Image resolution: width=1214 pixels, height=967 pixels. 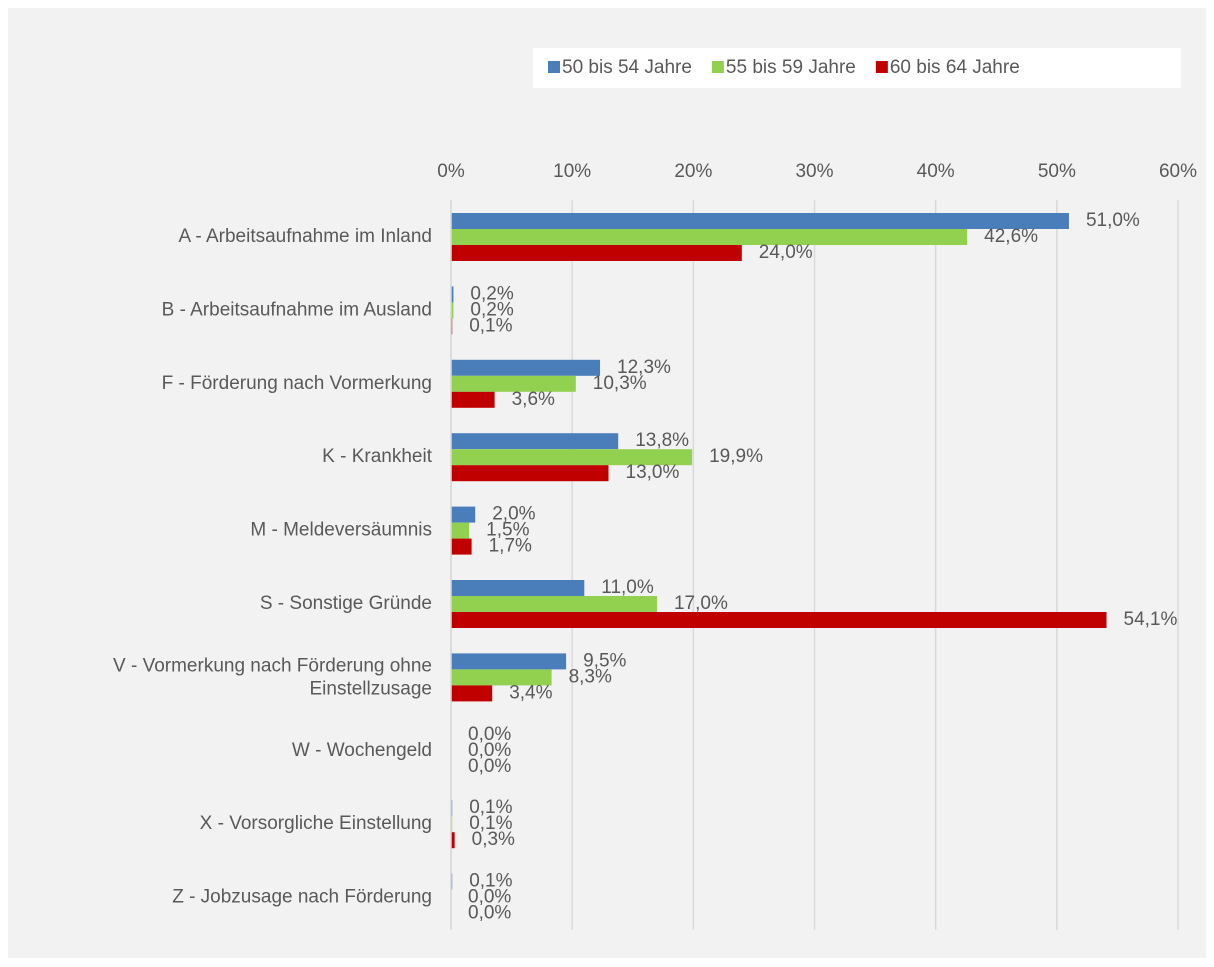 I want to click on value-label: 0,3%, so click(x=493, y=839).